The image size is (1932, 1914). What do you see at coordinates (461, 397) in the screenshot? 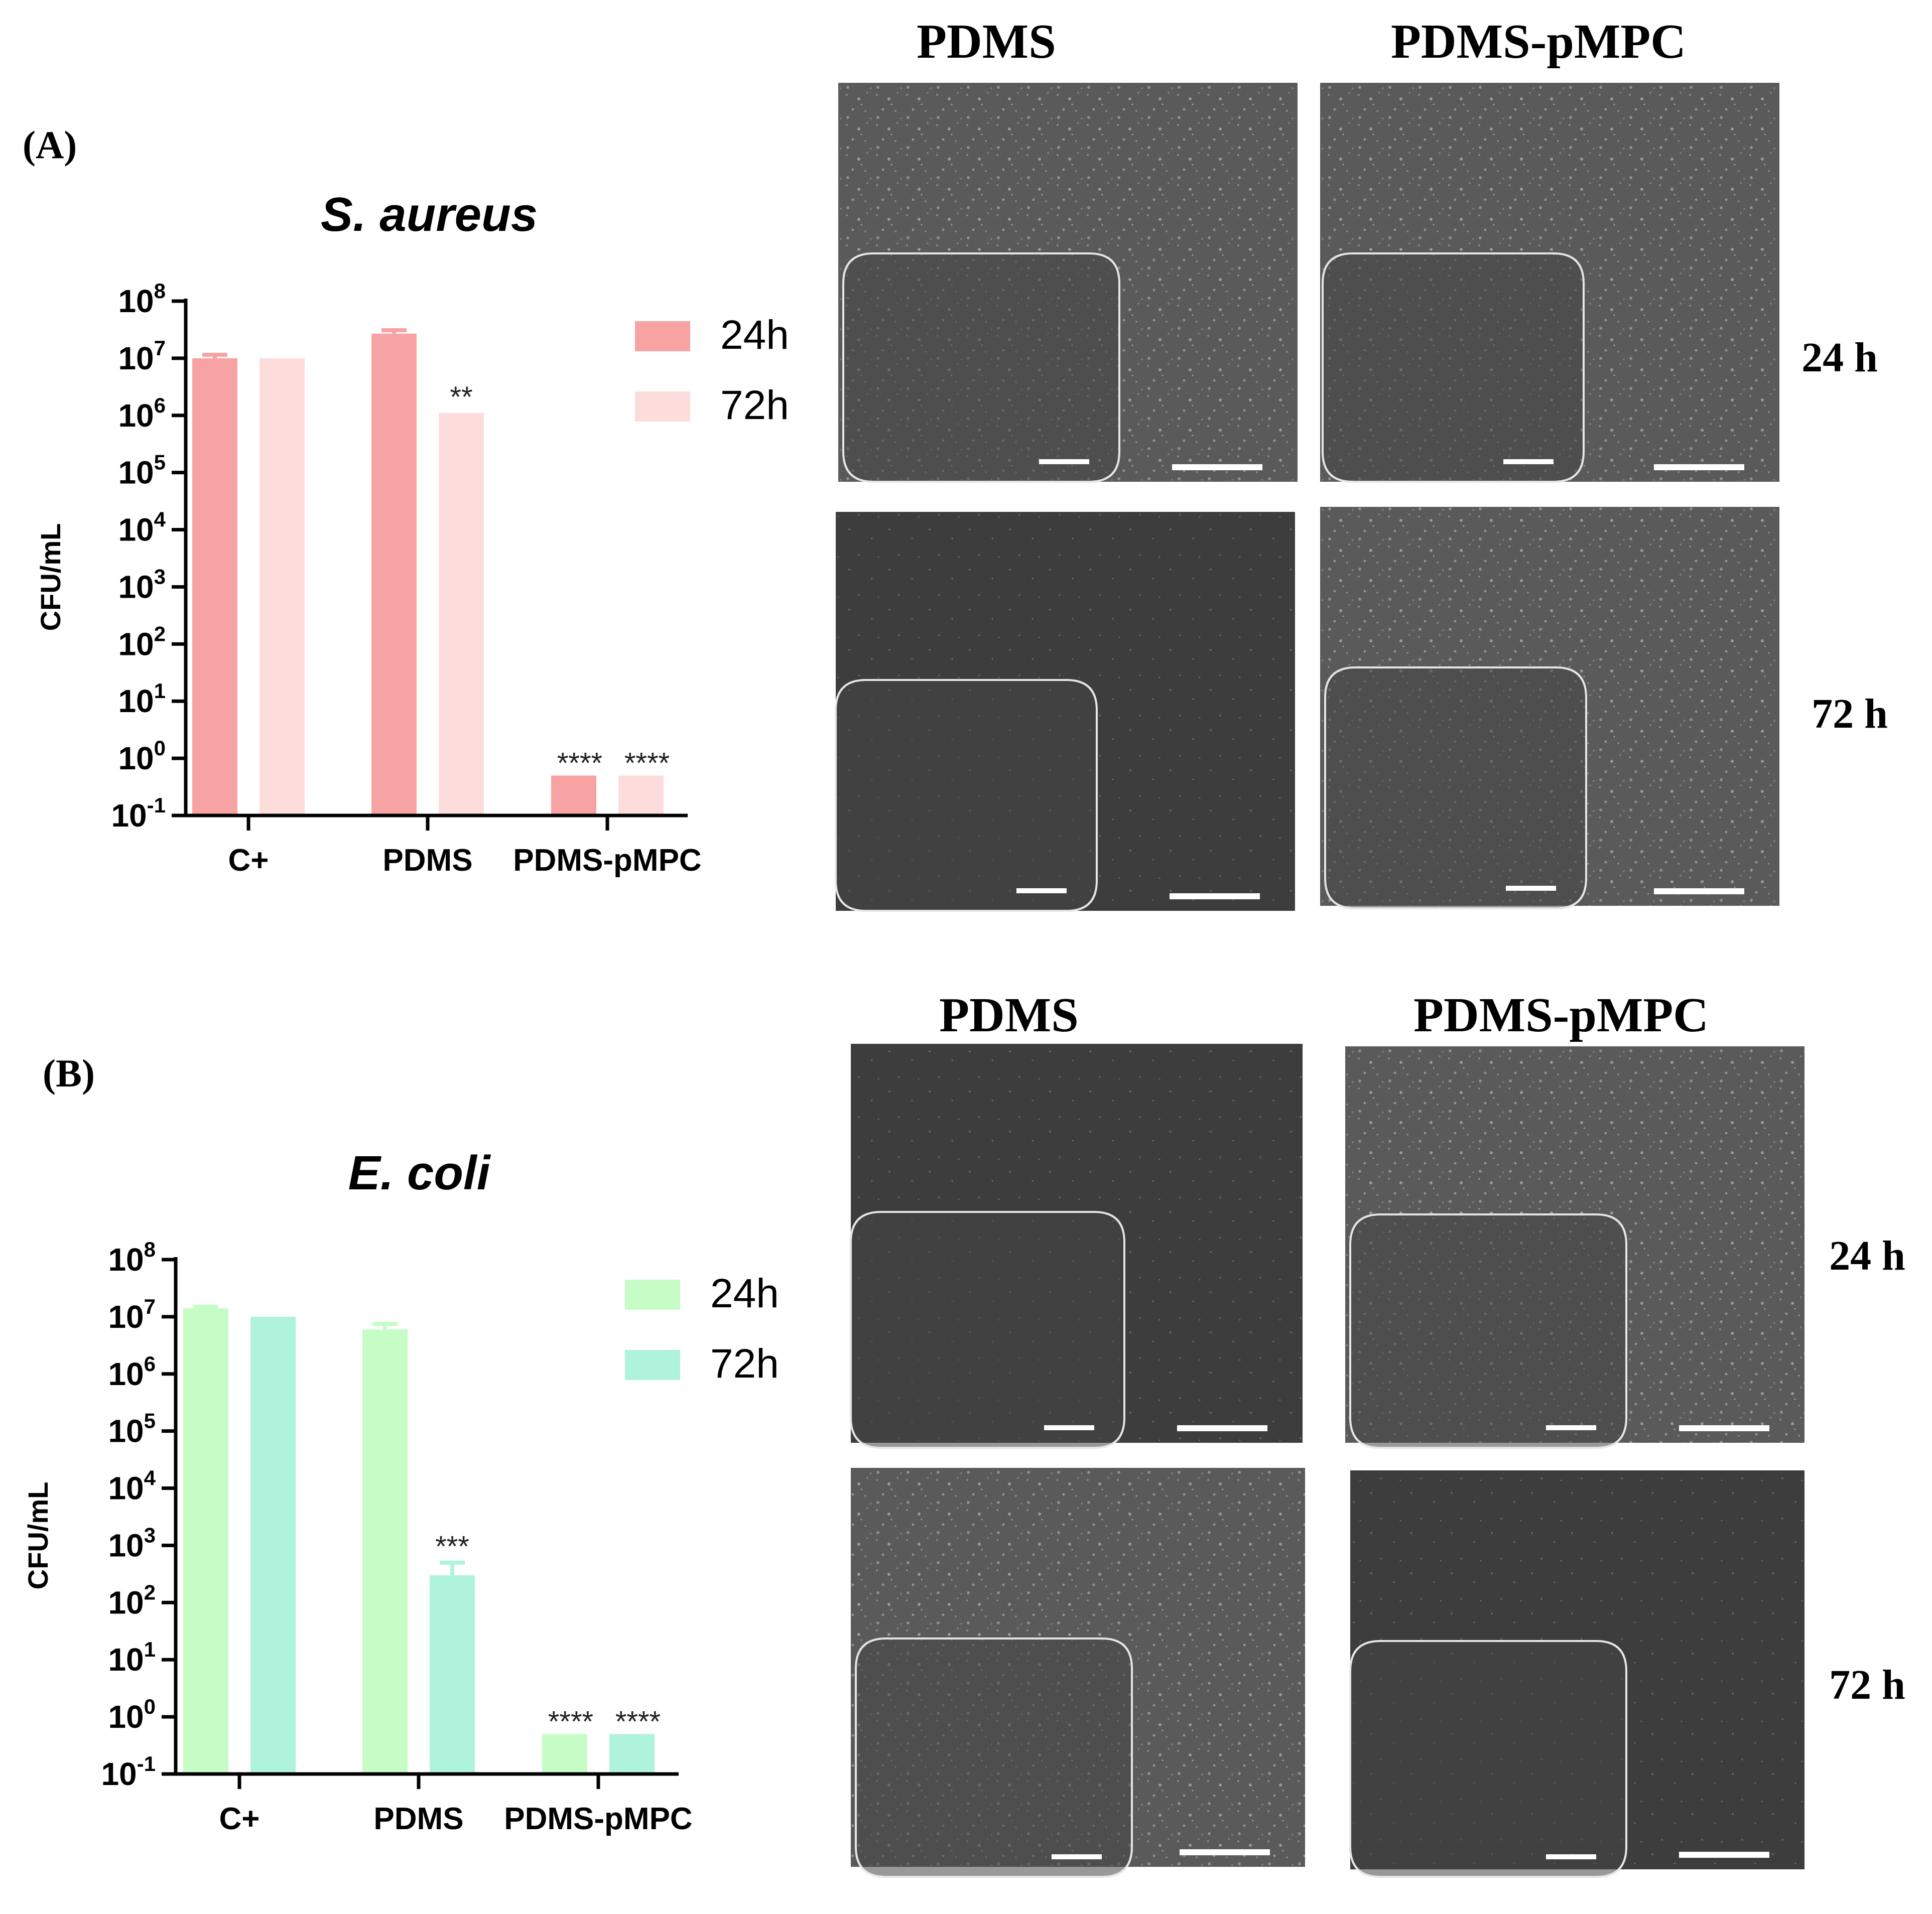
I see `significance-label: **` at bounding box center [461, 397].